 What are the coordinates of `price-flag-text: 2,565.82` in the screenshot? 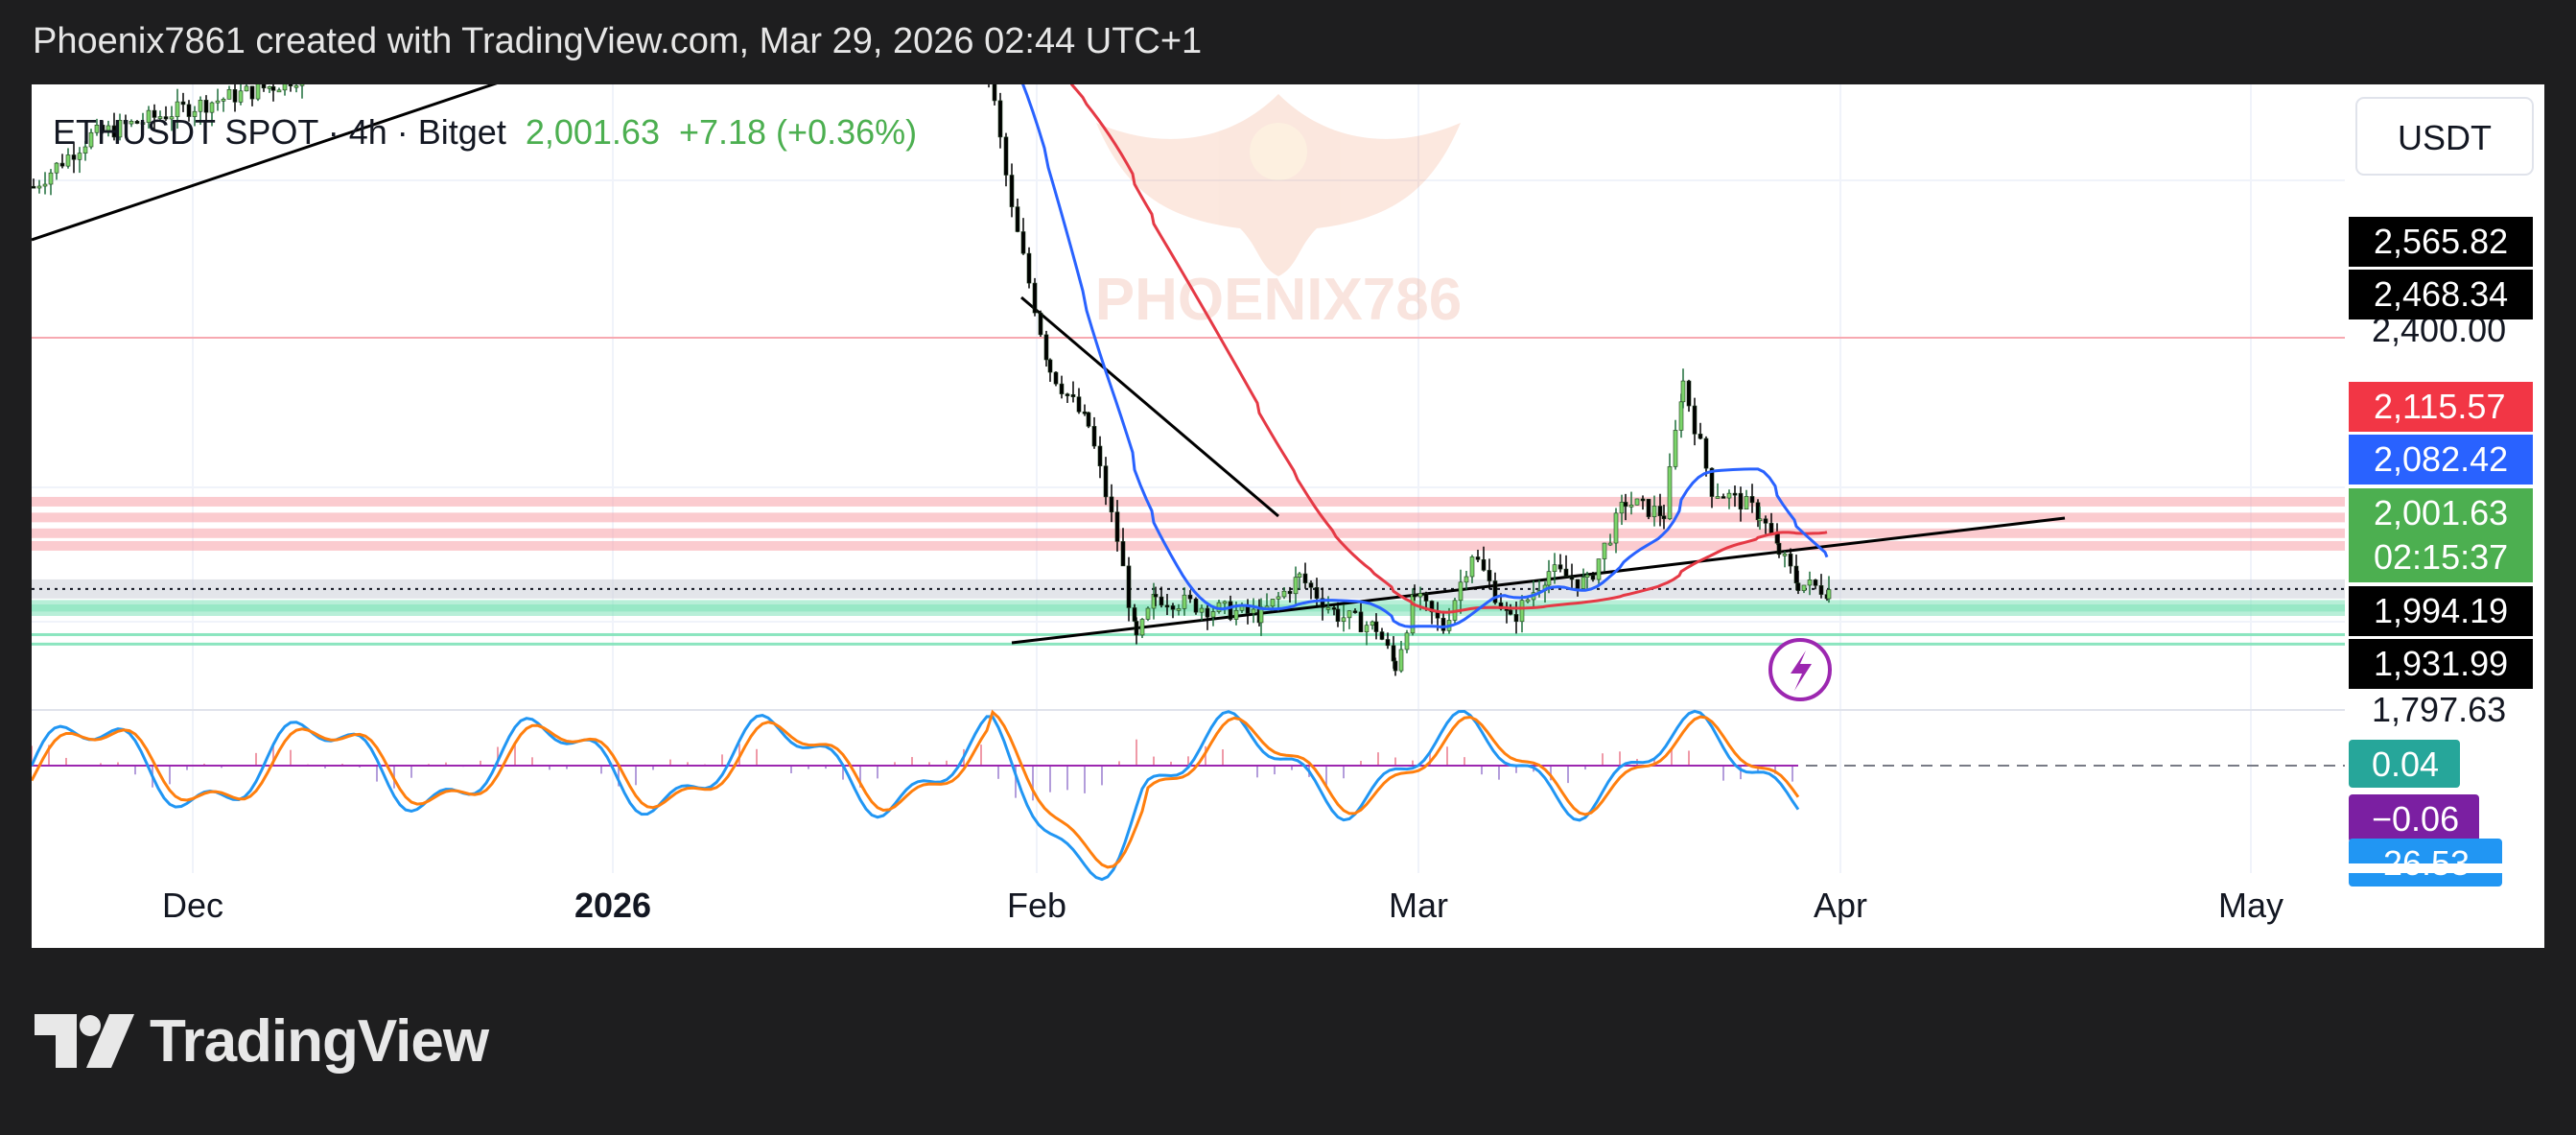 It's located at (2441, 241).